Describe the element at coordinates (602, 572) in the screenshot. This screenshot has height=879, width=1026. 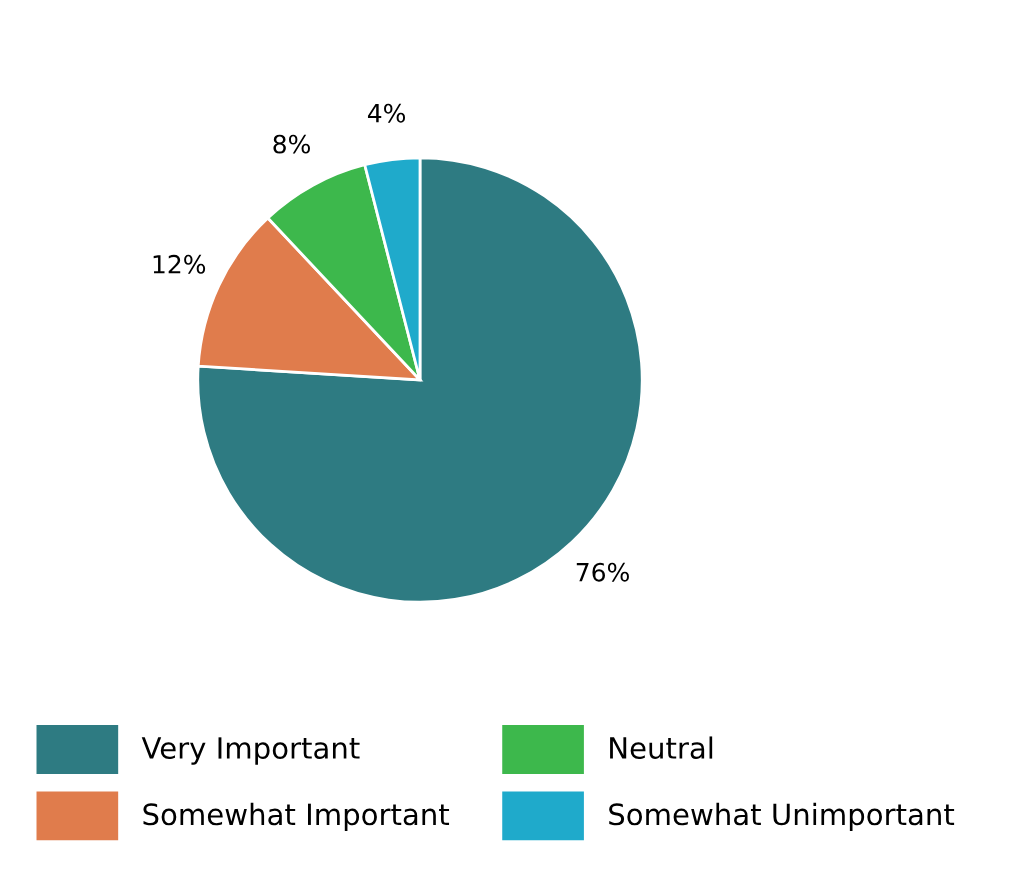
I see `data-label: 76%` at that location.